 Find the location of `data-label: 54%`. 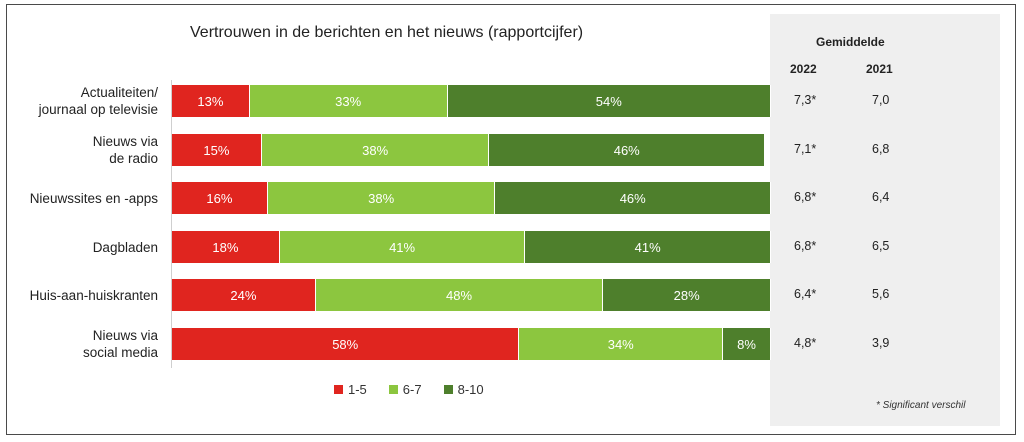

data-label: 54% is located at coordinates (608, 101).